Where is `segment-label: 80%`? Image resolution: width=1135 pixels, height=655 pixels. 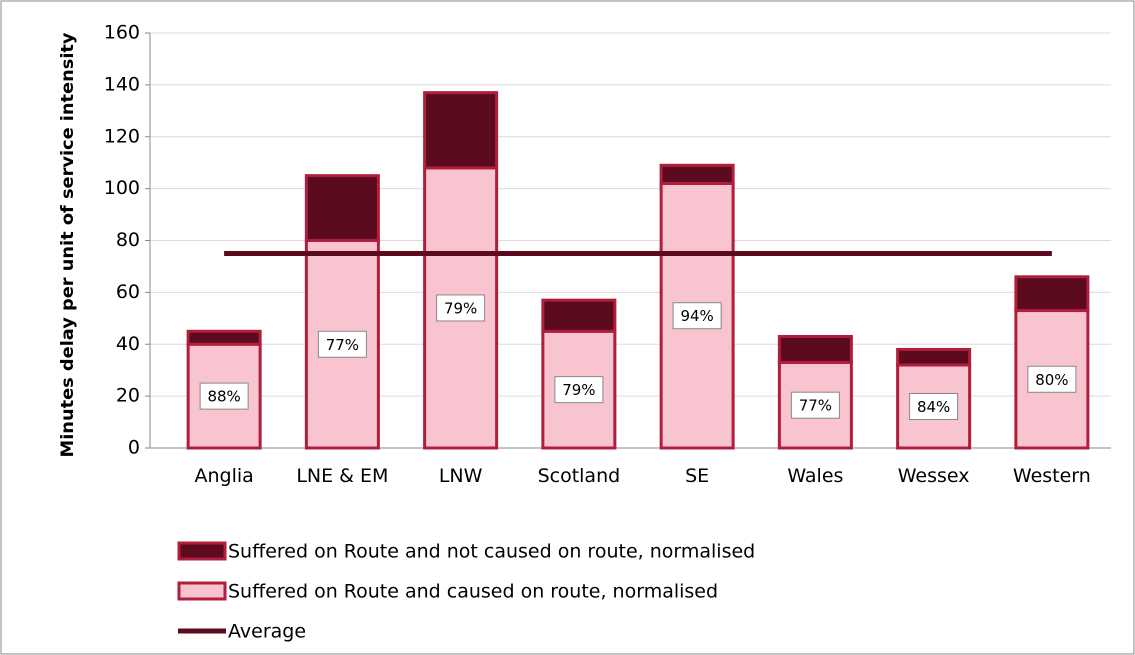
segment-label: 80% is located at coordinates (1051, 380).